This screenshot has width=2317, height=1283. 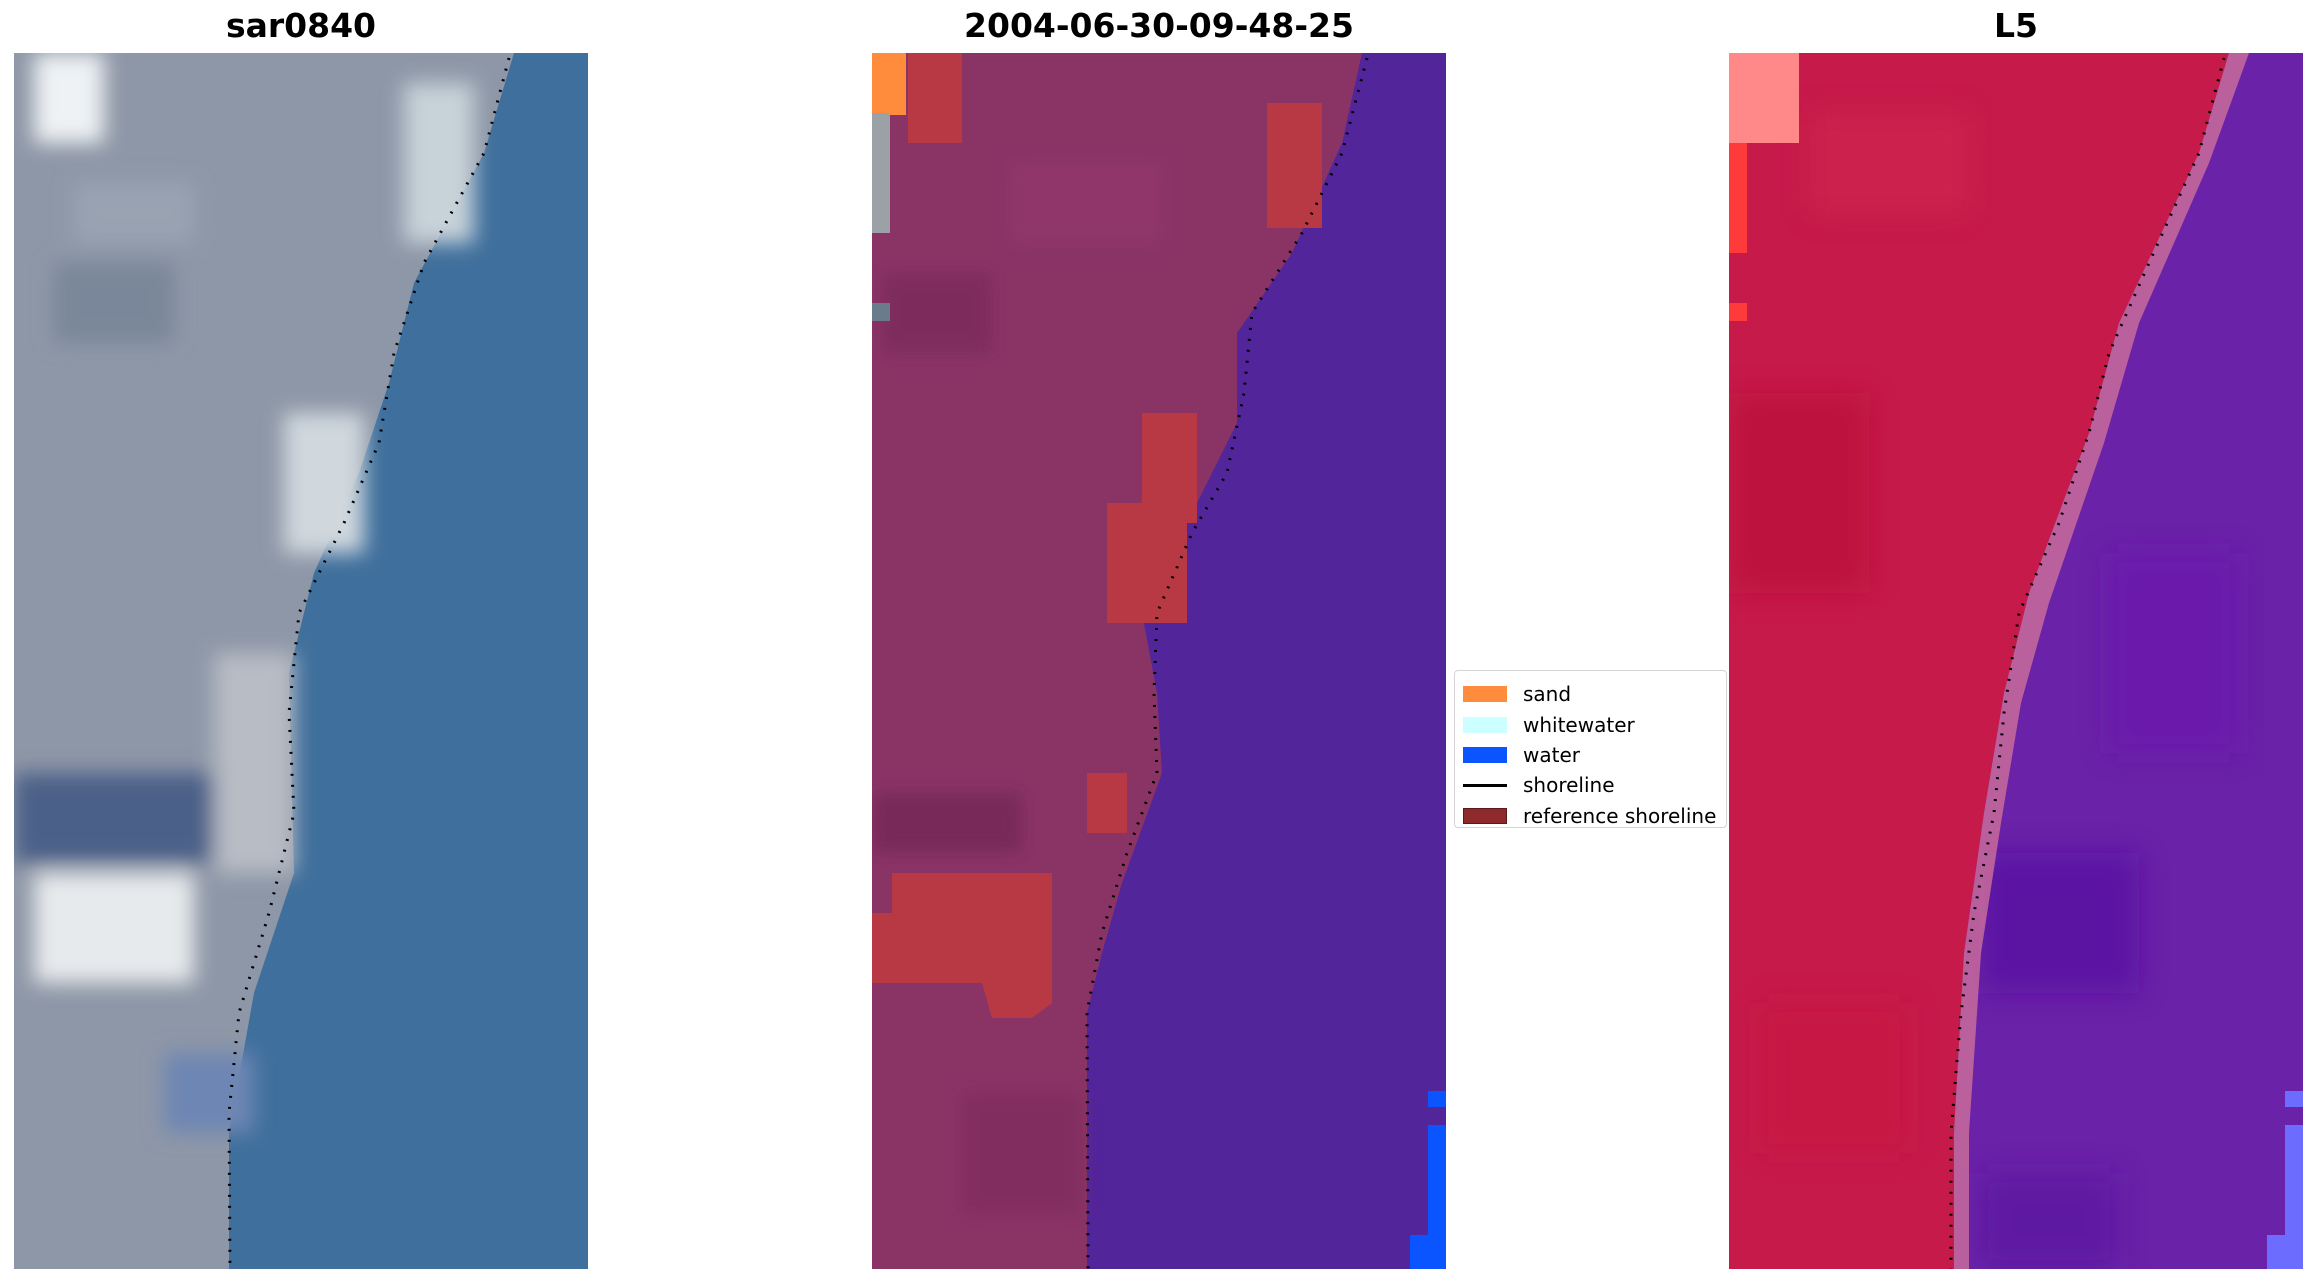 I want to click on legend-item-whitewater: whitewater, so click(x=1594, y=724).